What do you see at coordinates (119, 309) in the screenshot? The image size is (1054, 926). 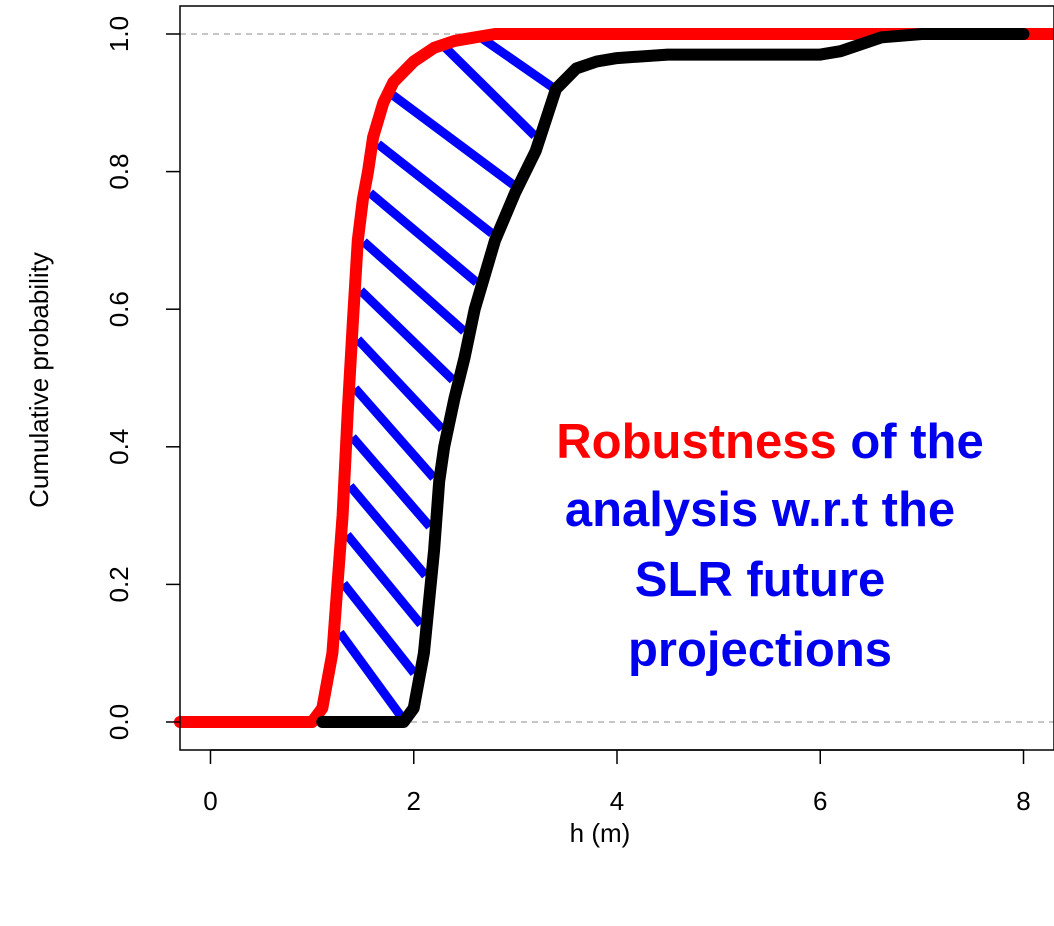 I see `y-tick-label-0.6: 0.6` at bounding box center [119, 309].